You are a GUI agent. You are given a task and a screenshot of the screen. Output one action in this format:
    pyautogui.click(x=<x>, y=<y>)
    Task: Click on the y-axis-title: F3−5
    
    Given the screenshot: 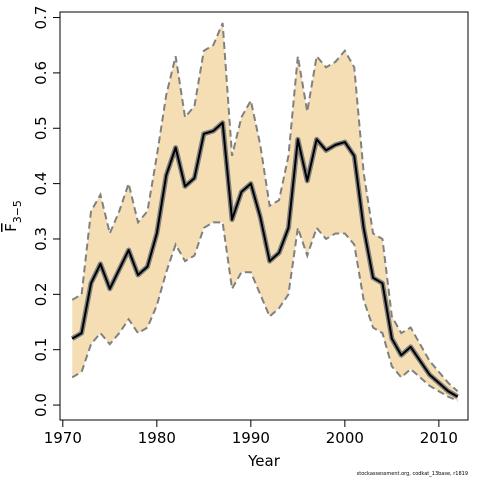 What is the action you would take?
    pyautogui.click(x=13, y=216)
    